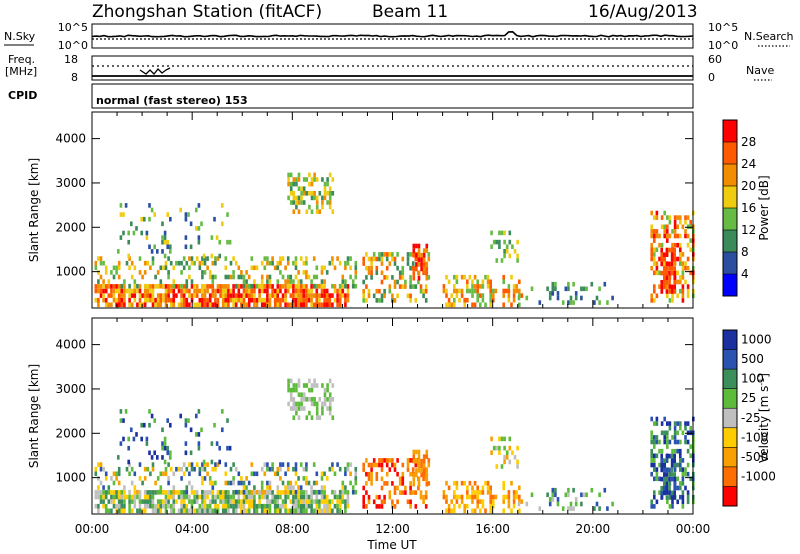  I want to click on velocity-colorbar-tick: 25, so click(748, 398).